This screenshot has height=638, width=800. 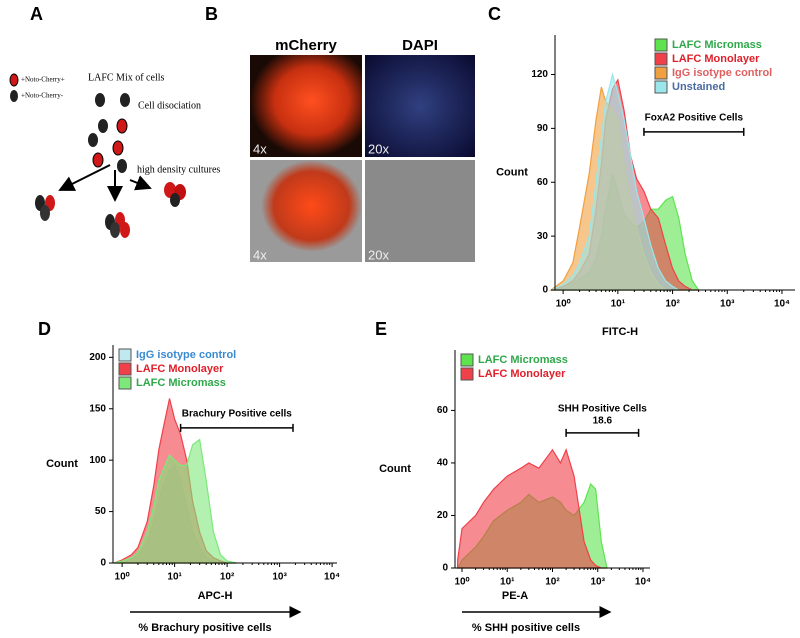 I want to click on legend-text: +Noto-Cherry-, so click(x=42, y=96).